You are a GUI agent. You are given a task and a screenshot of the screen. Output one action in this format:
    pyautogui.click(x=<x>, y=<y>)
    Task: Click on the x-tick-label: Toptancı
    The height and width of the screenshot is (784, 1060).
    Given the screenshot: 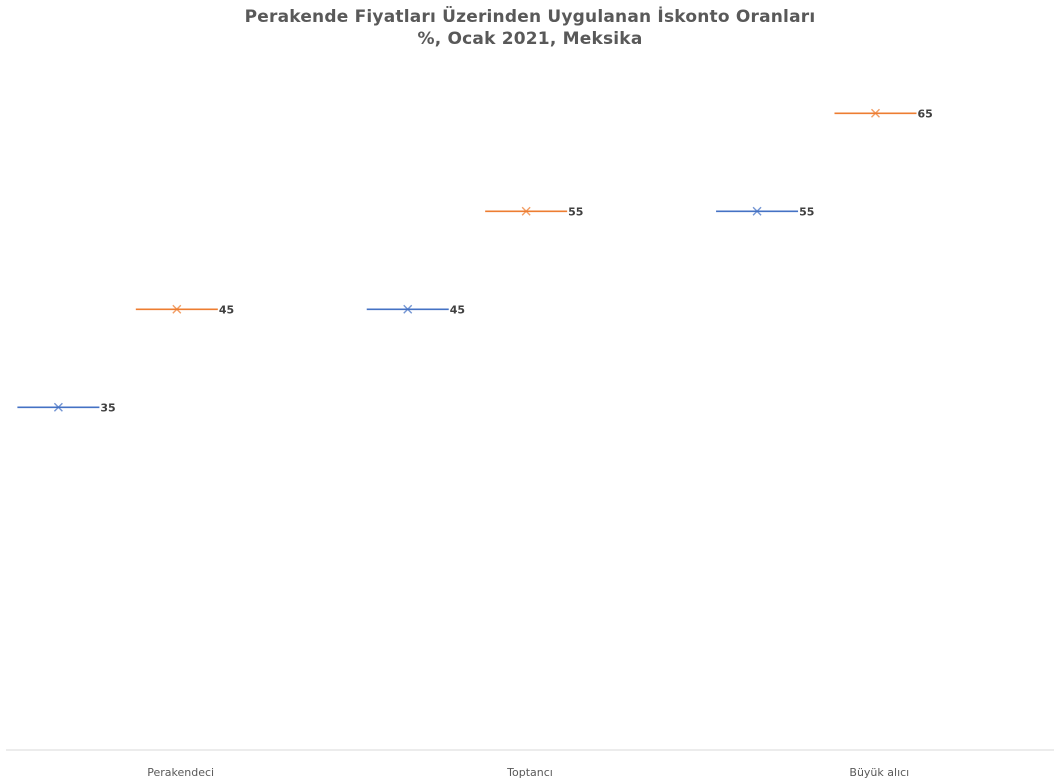 What is the action you would take?
    pyautogui.click(x=529, y=772)
    